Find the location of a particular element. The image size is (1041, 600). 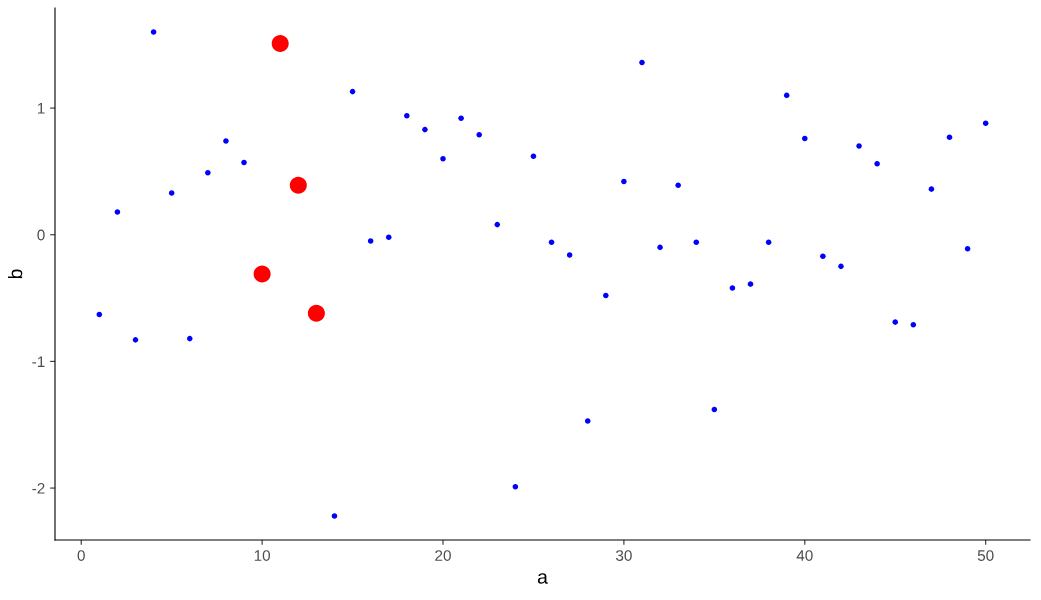

y-tick-label: 1 is located at coordinates (41, 108).